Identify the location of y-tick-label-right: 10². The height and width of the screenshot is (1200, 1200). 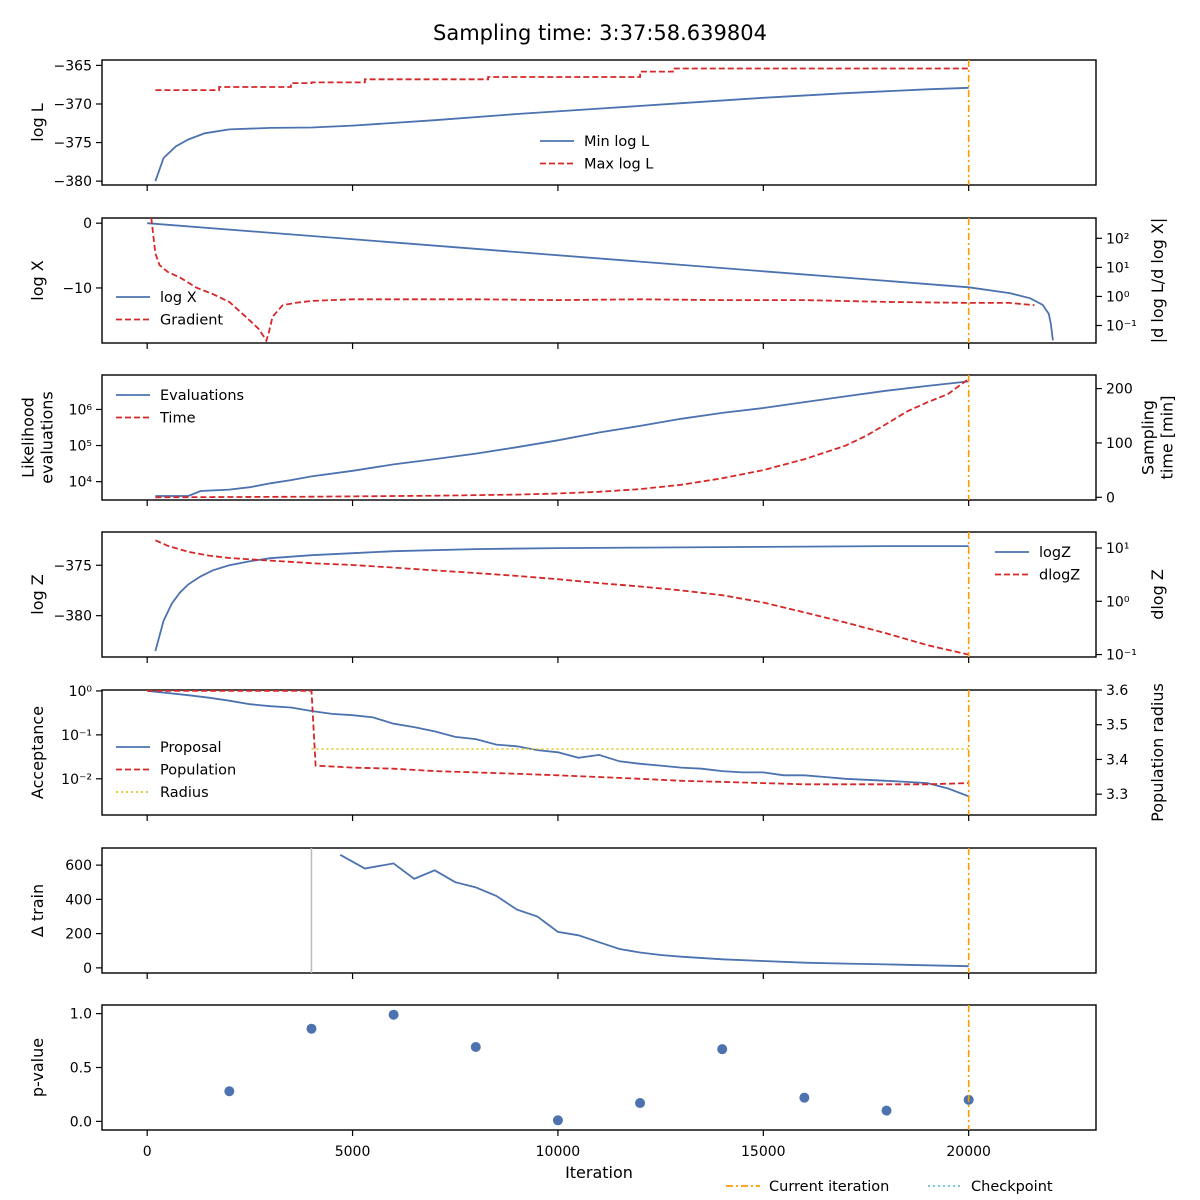
(1117, 239).